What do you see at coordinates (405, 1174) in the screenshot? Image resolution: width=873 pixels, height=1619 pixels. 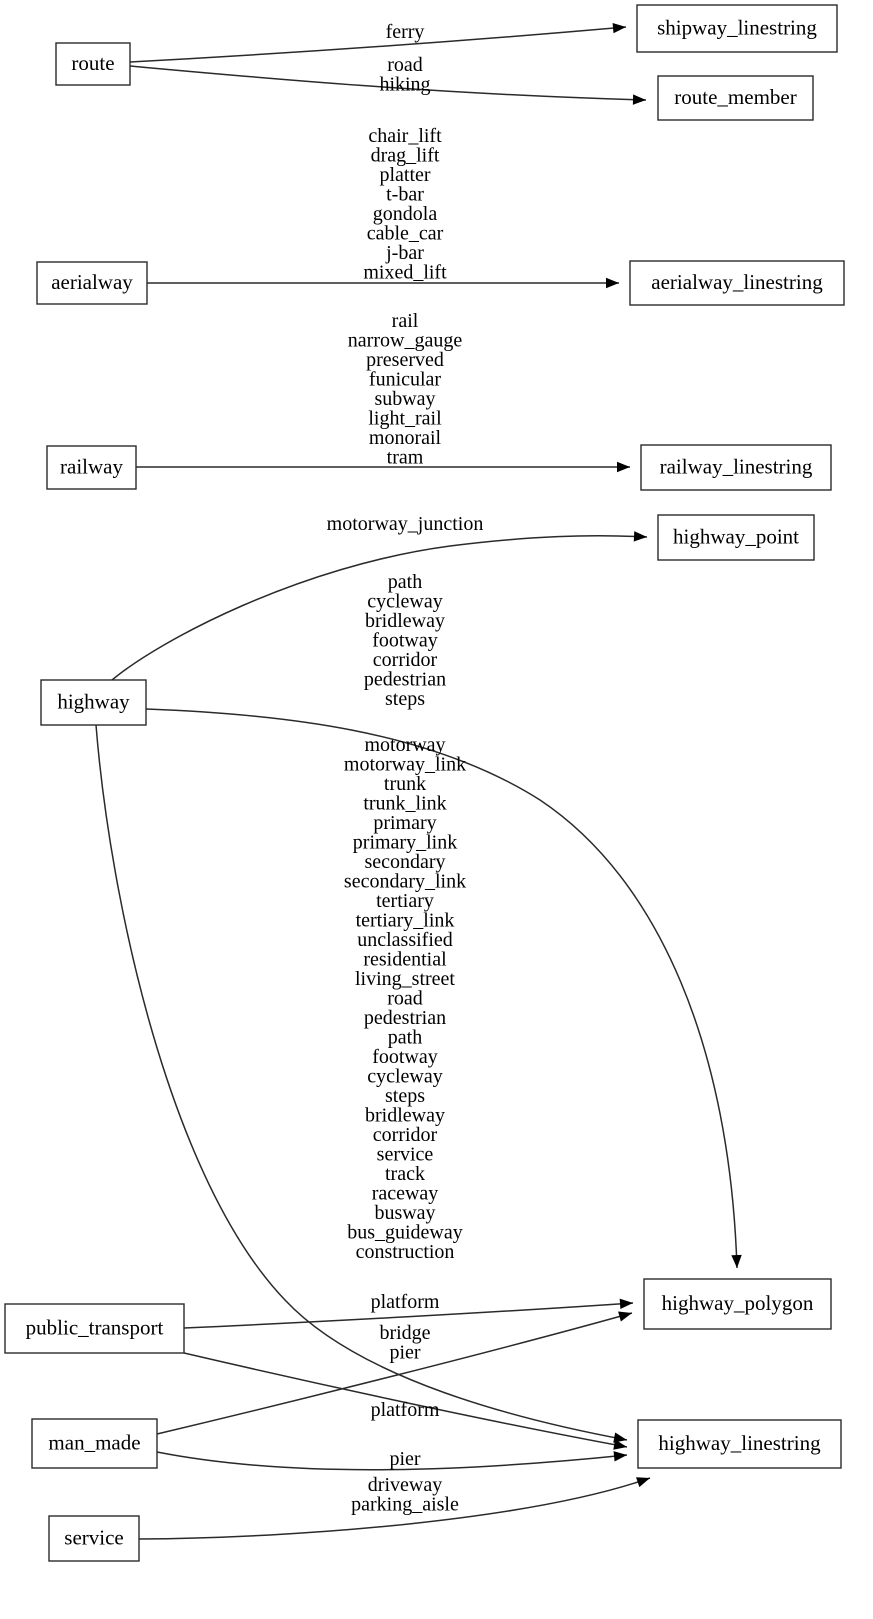 I see `edge-label-line: track` at bounding box center [405, 1174].